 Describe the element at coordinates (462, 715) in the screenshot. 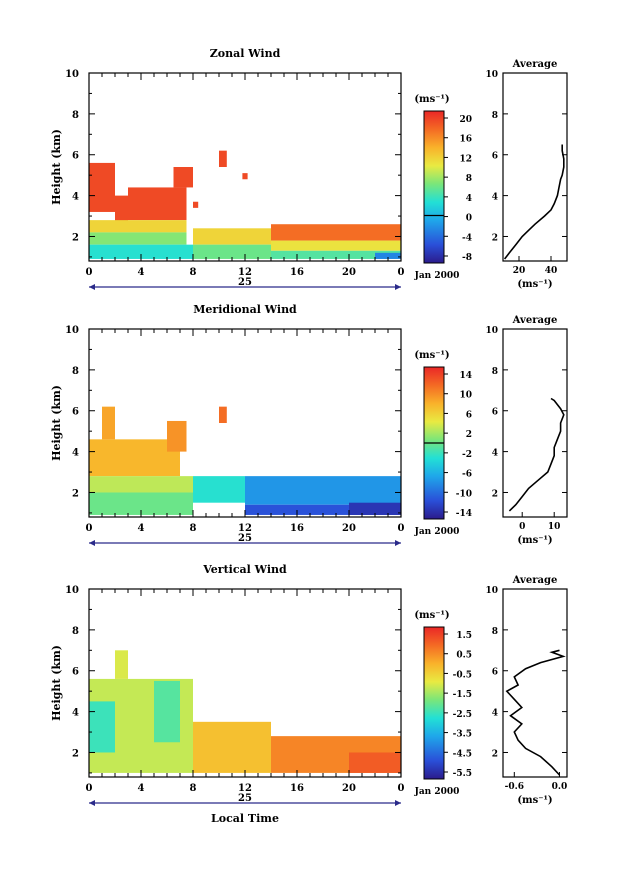

I see `colorbar-tick-label: -2.5` at that location.